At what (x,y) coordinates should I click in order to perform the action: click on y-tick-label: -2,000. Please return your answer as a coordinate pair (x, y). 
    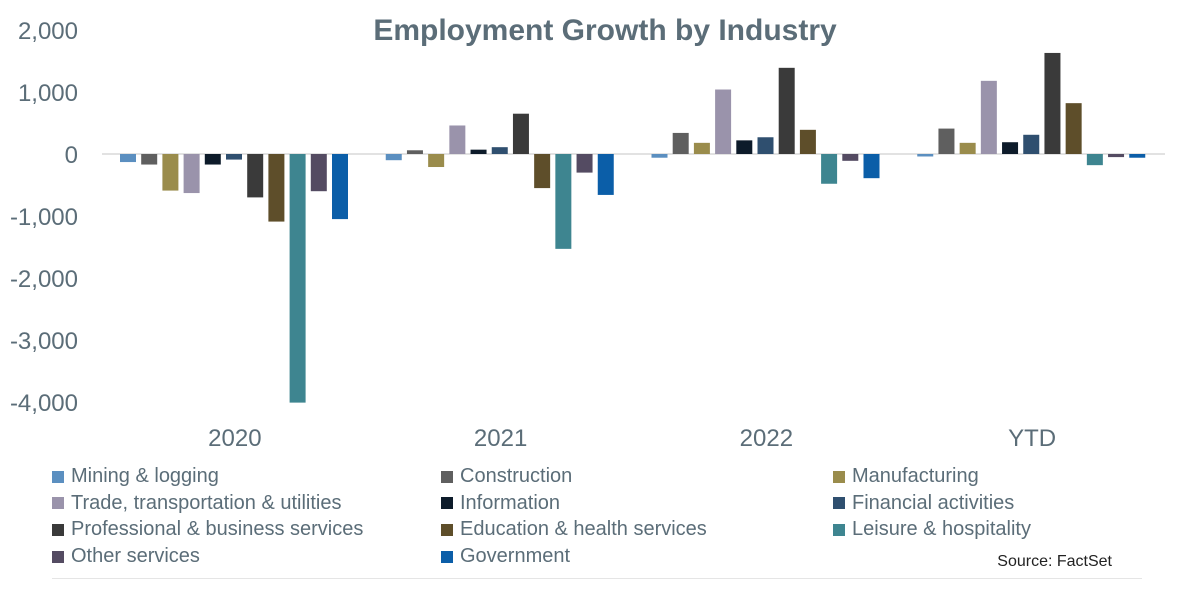
    Looking at the image, I should click on (44, 279).